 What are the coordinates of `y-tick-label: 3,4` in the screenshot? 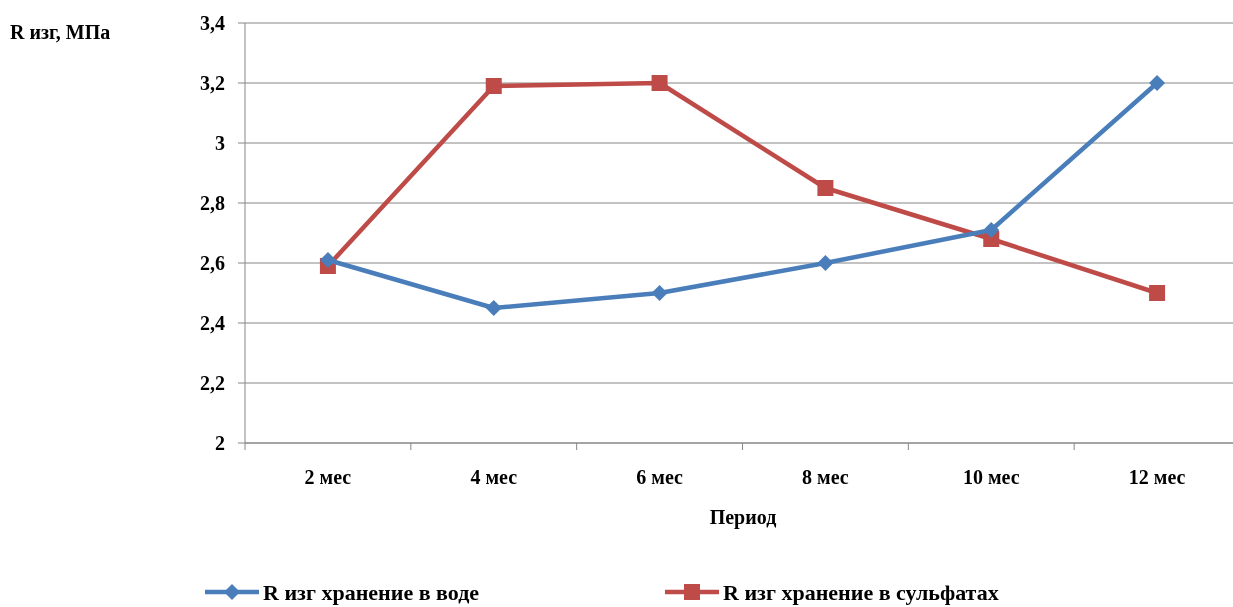 It's located at (212, 23).